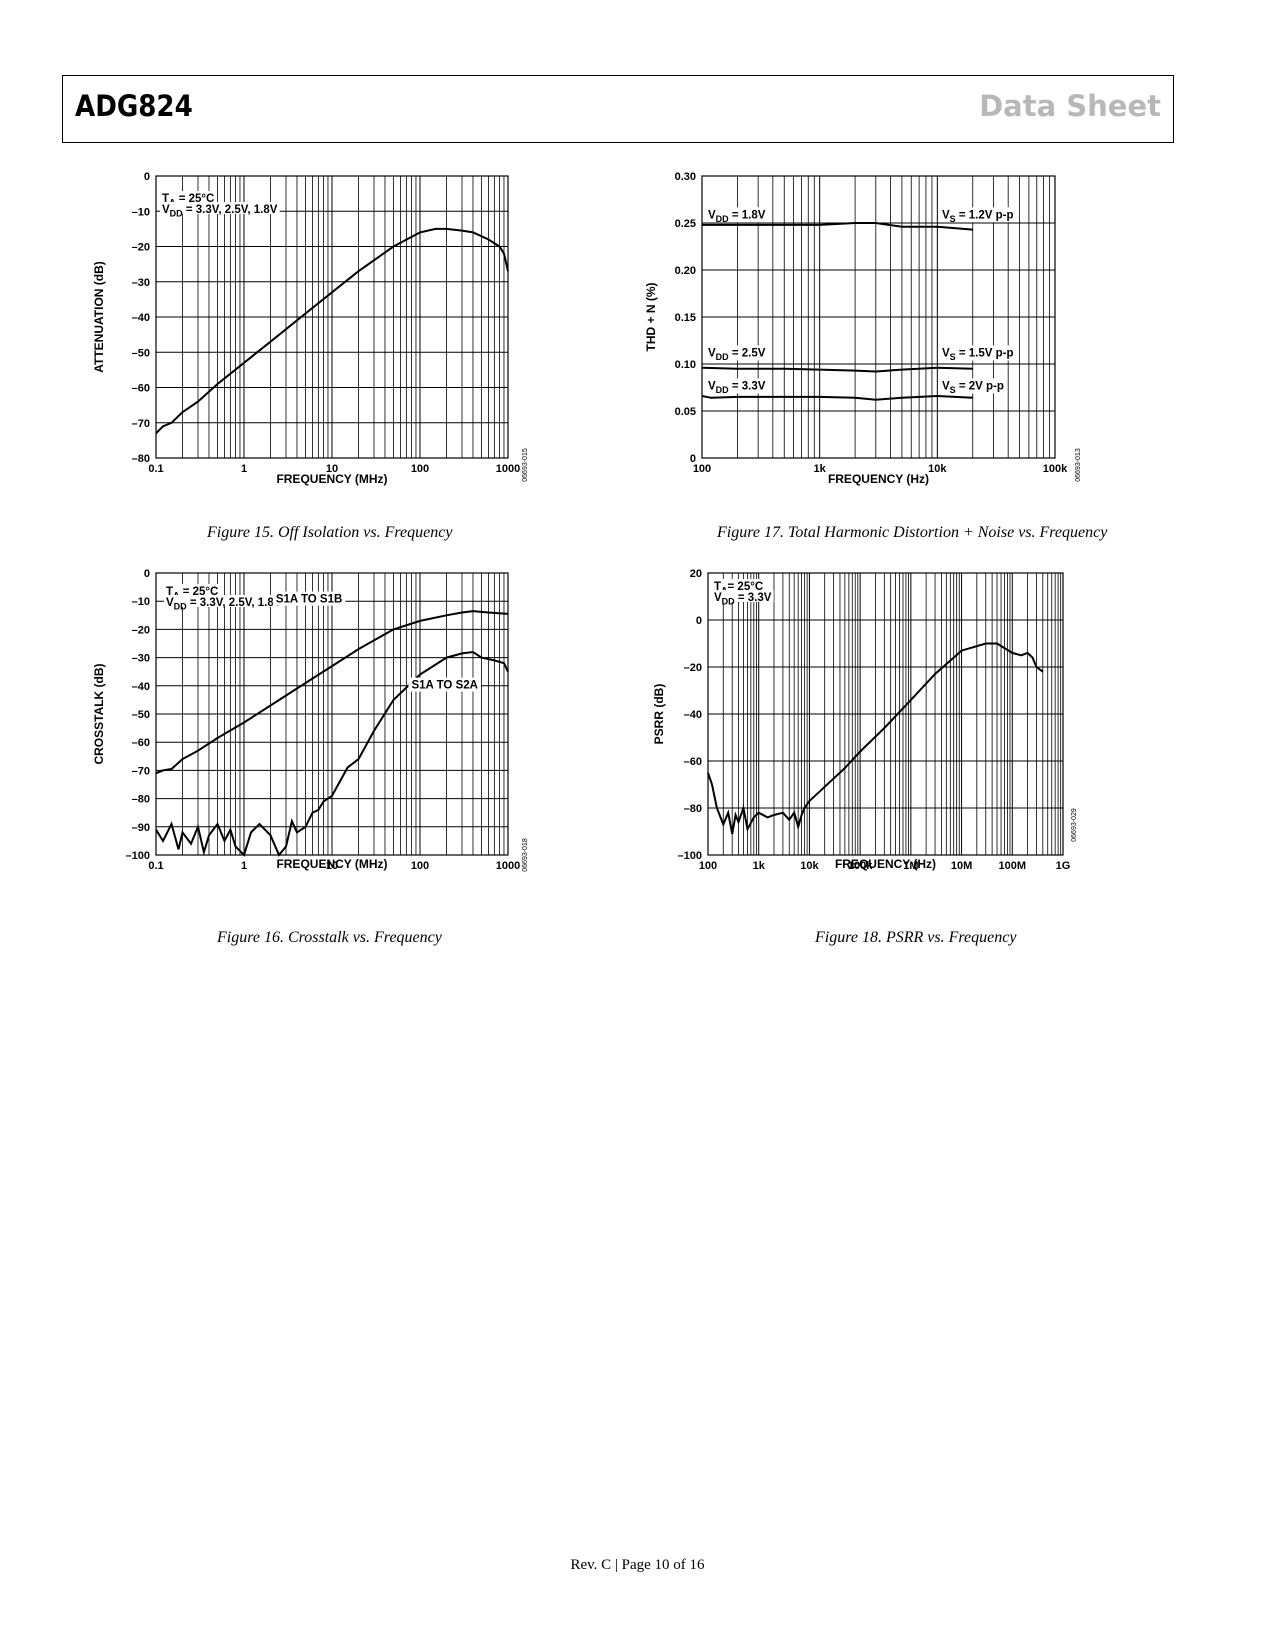 Image resolution: width=1275 pixels, height=1650 pixels. Describe the element at coordinates (155, 866) in the screenshot. I see `x-tick-label: 0.1` at that location.